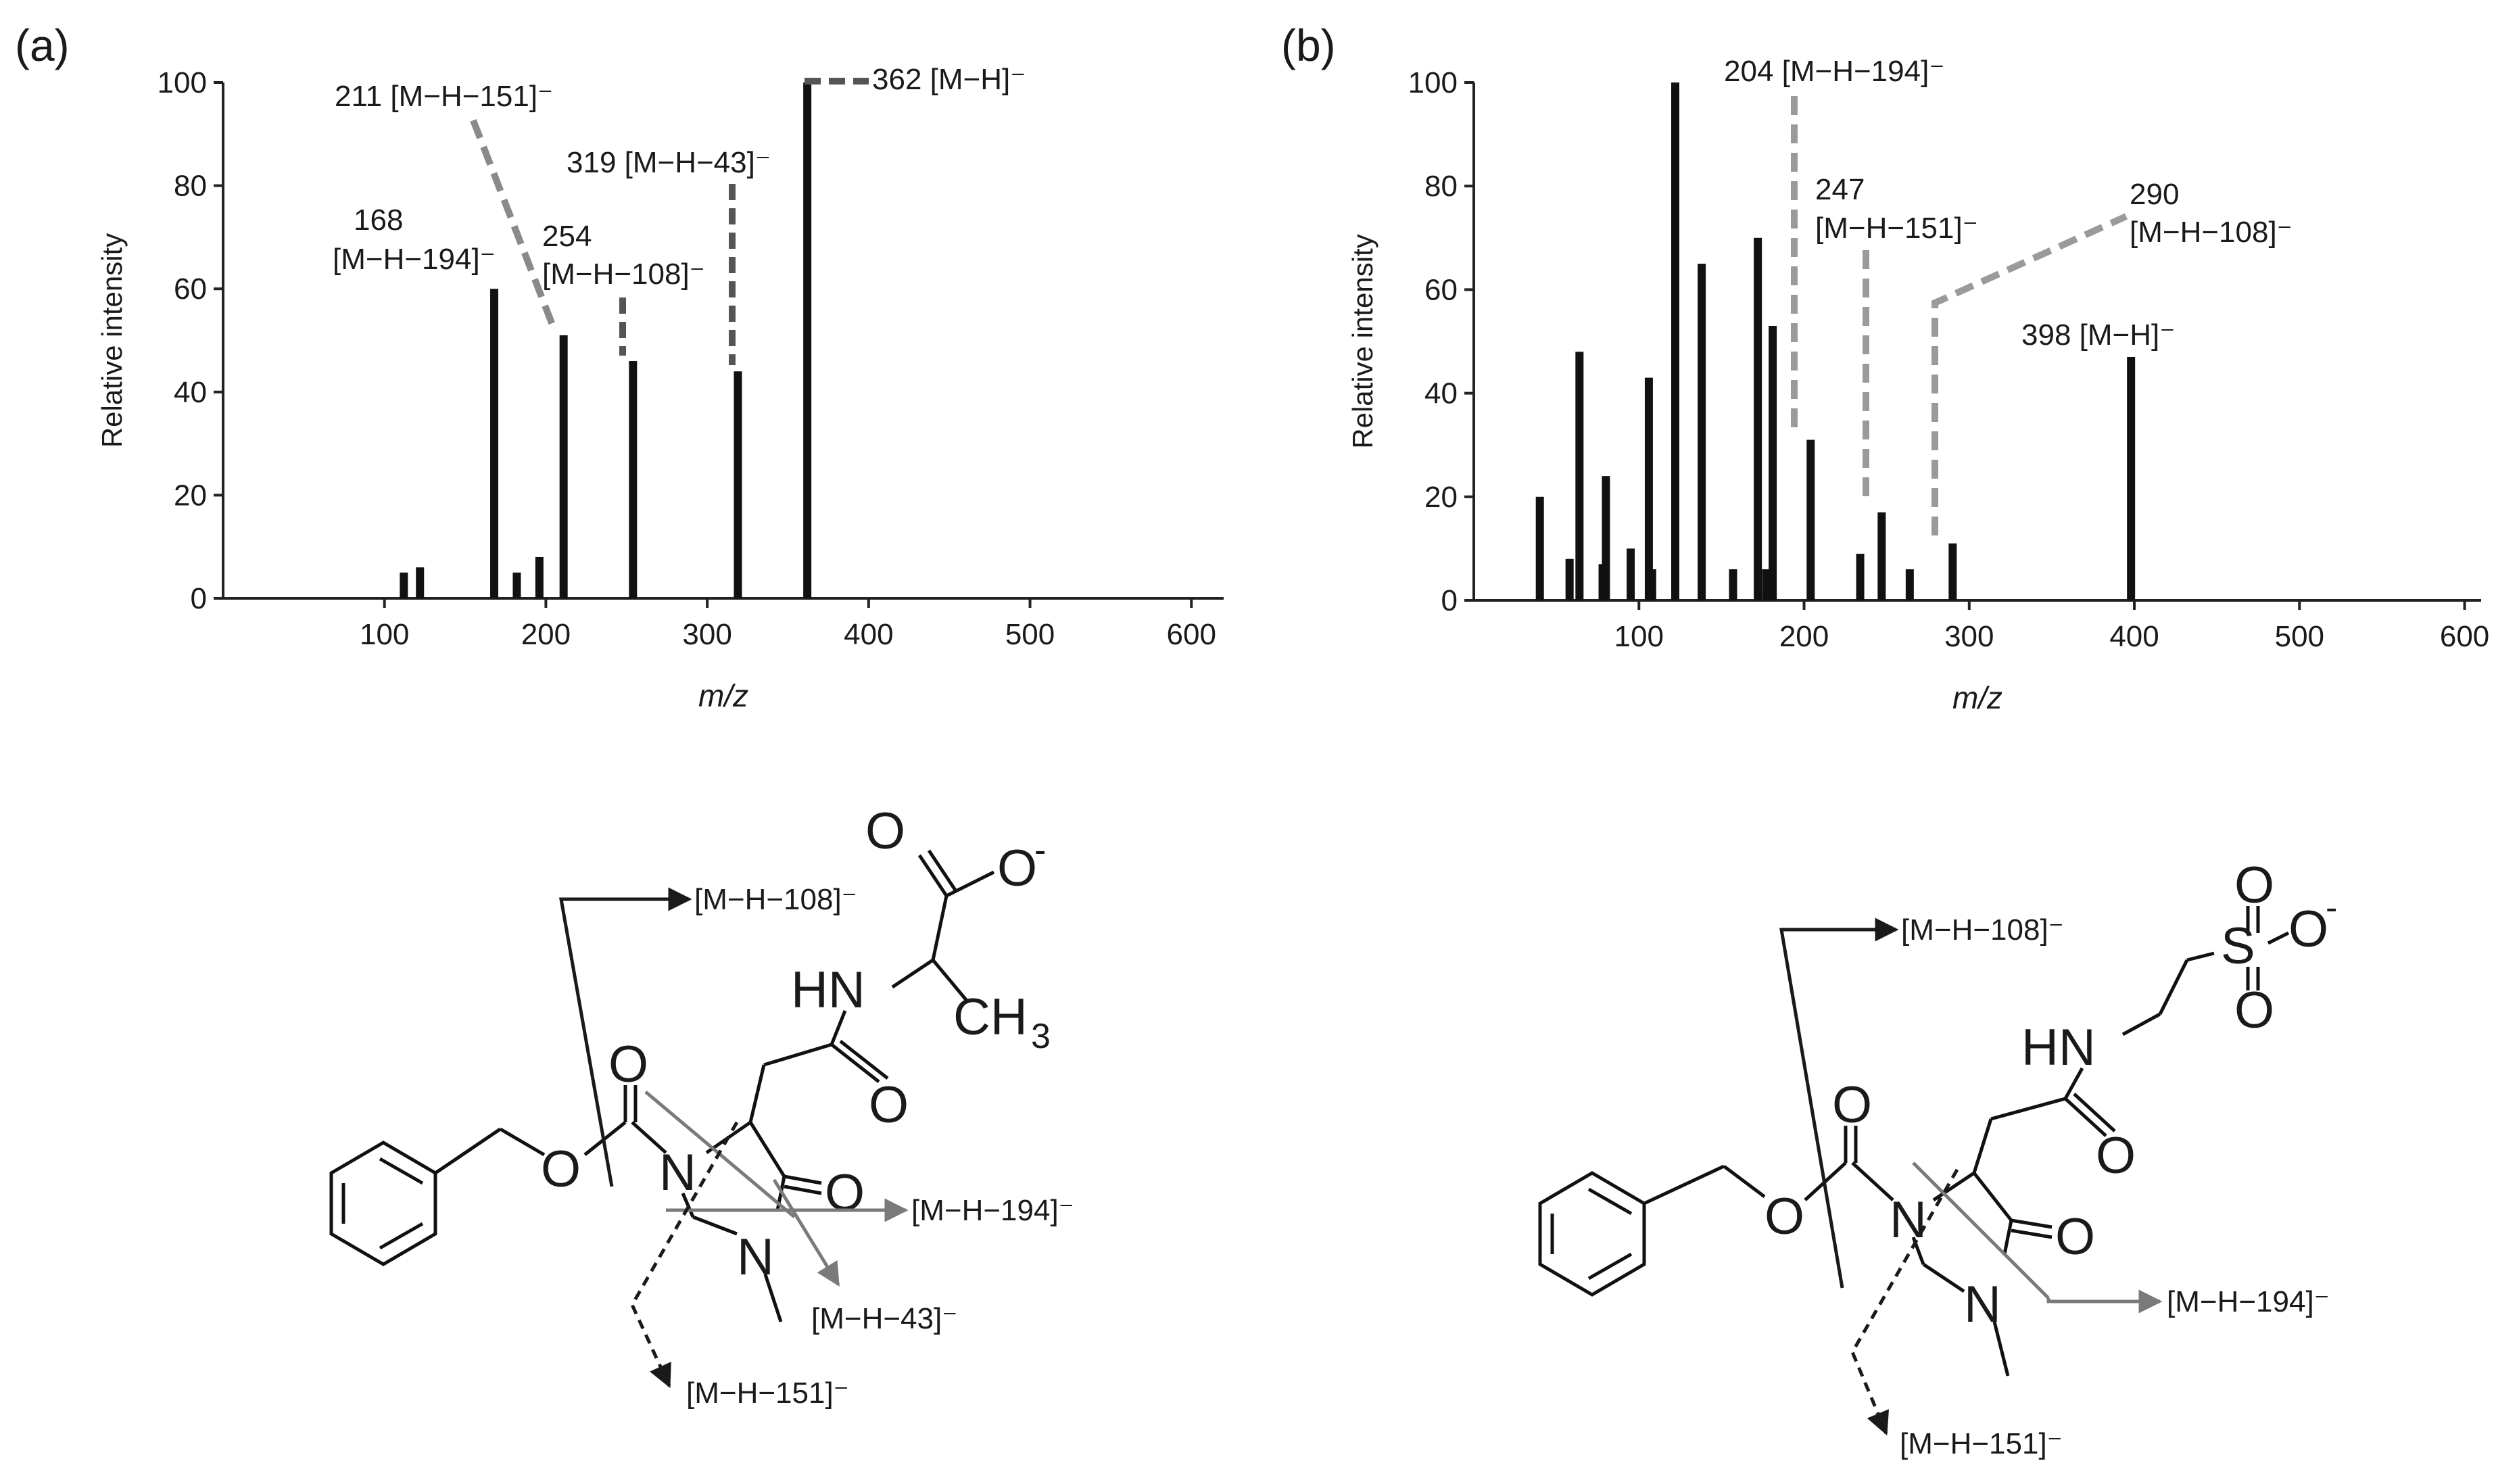  I want to click on panel-b-xtick-label: 500, so click(2299, 637).